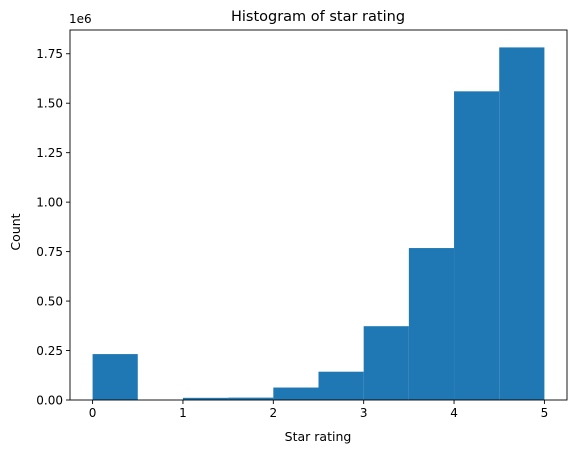 This screenshot has width=576, height=453. What do you see at coordinates (49, 301) in the screenshot?
I see `y-tick-label: 0.50` at bounding box center [49, 301].